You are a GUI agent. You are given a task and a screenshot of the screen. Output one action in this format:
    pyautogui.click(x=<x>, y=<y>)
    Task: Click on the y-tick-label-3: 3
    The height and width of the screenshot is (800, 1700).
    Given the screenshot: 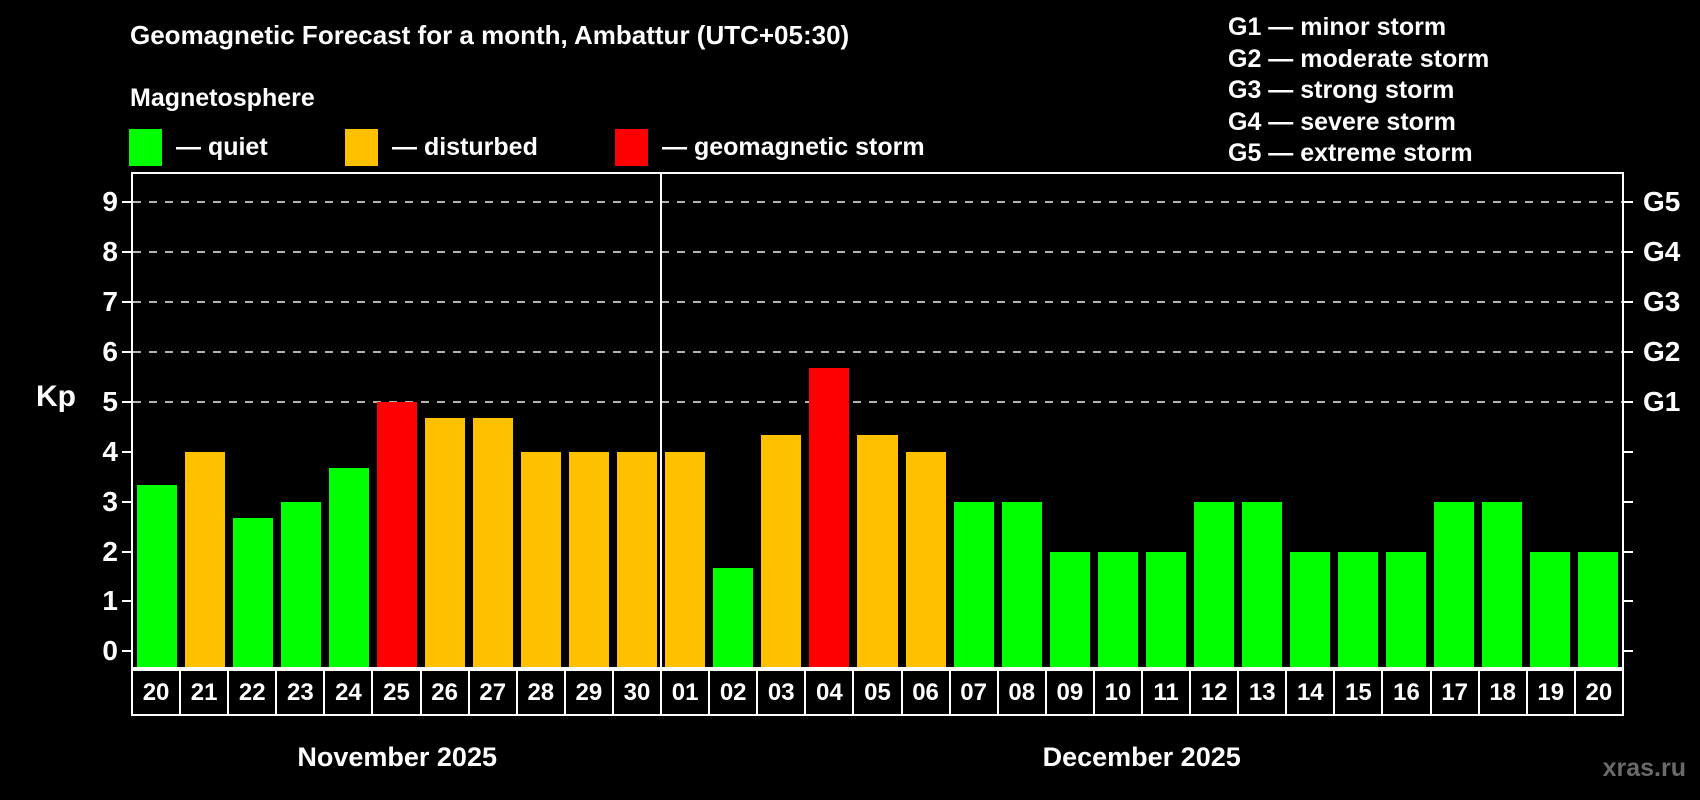 What is the action you would take?
    pyautogui.click(x=110, y=501)
    